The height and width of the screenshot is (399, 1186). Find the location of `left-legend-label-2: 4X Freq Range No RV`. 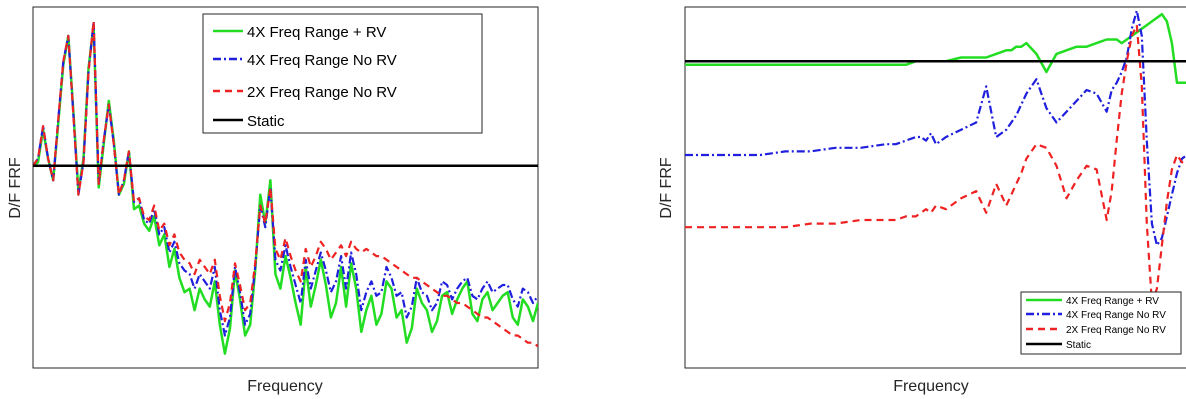

left-legend-label-2: 4X Freq Range No RV is located at coordinates (322, 60).